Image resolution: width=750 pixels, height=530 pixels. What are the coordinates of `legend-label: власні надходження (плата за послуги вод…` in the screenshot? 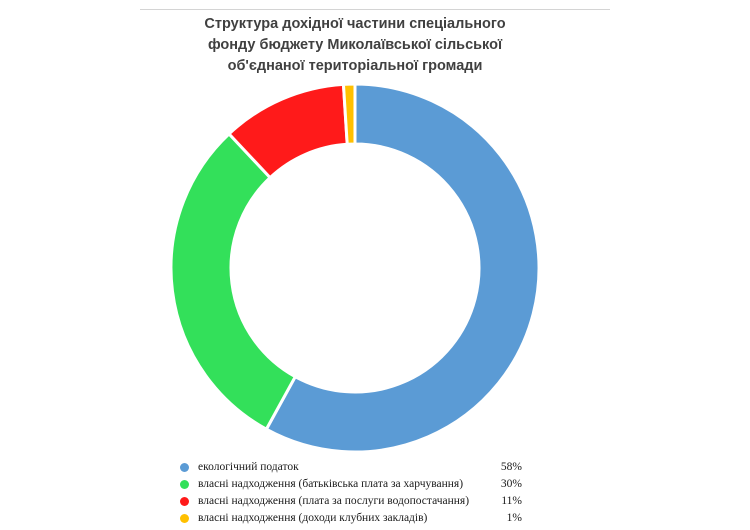 It's located at (334, 501).